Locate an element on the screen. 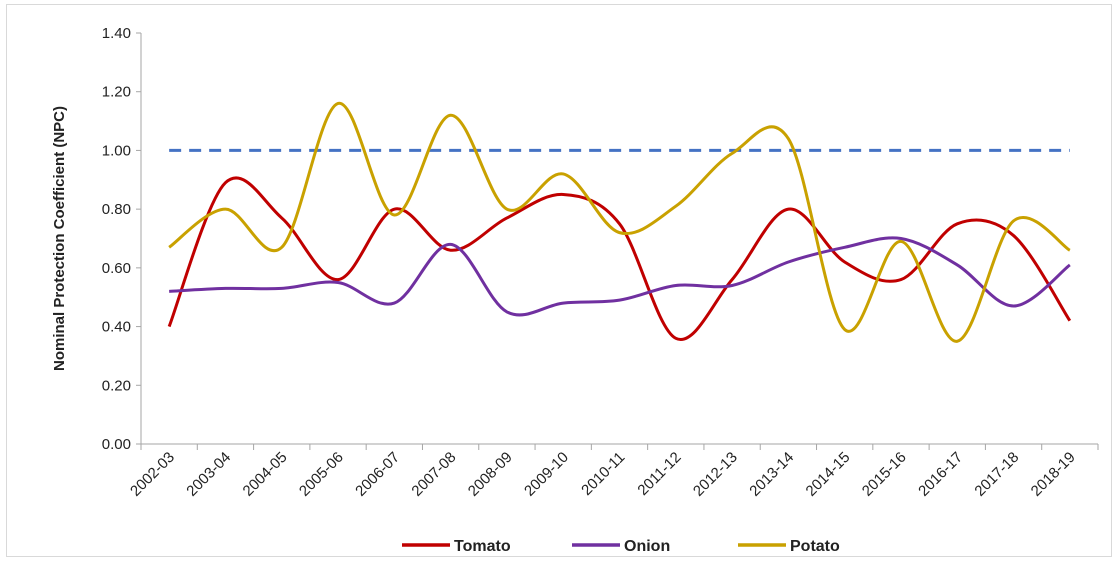 This screenshot has width=1118, height=563. x-tick-label: 2012-13 is located at coordinates (715, 474).